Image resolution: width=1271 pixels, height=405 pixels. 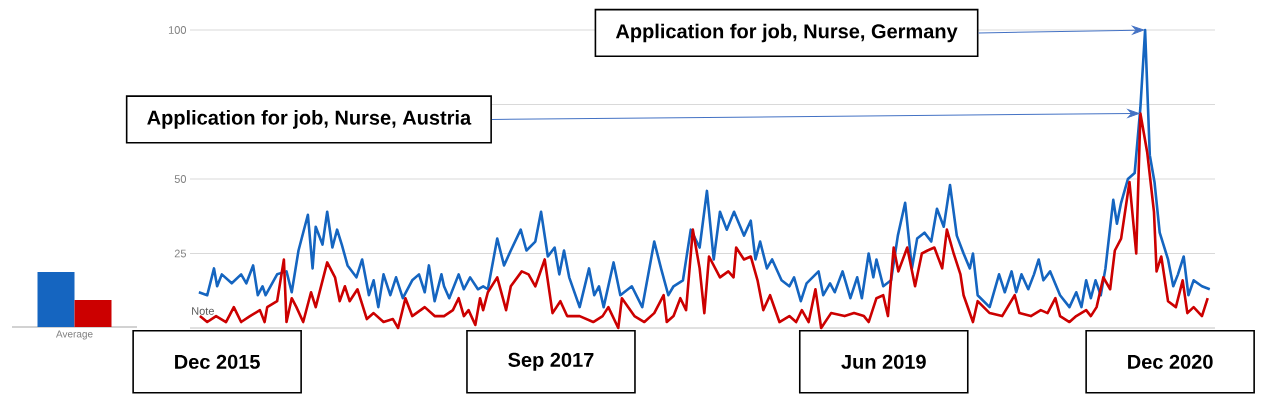 I want to click on y-tick-label: 50, so click(x=180, y=179).